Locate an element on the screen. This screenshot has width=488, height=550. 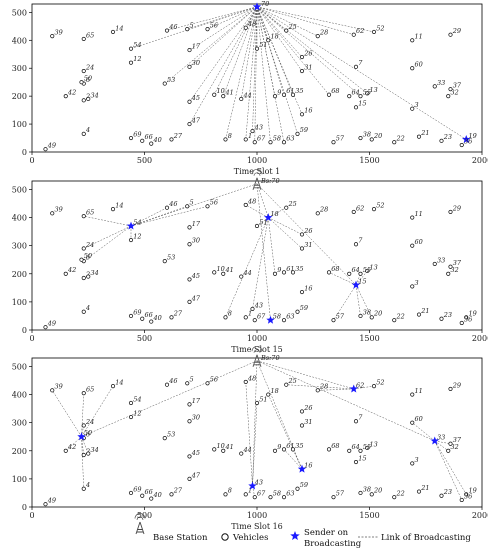
vehicle-label: 60 is located at coordinates (418, 242).